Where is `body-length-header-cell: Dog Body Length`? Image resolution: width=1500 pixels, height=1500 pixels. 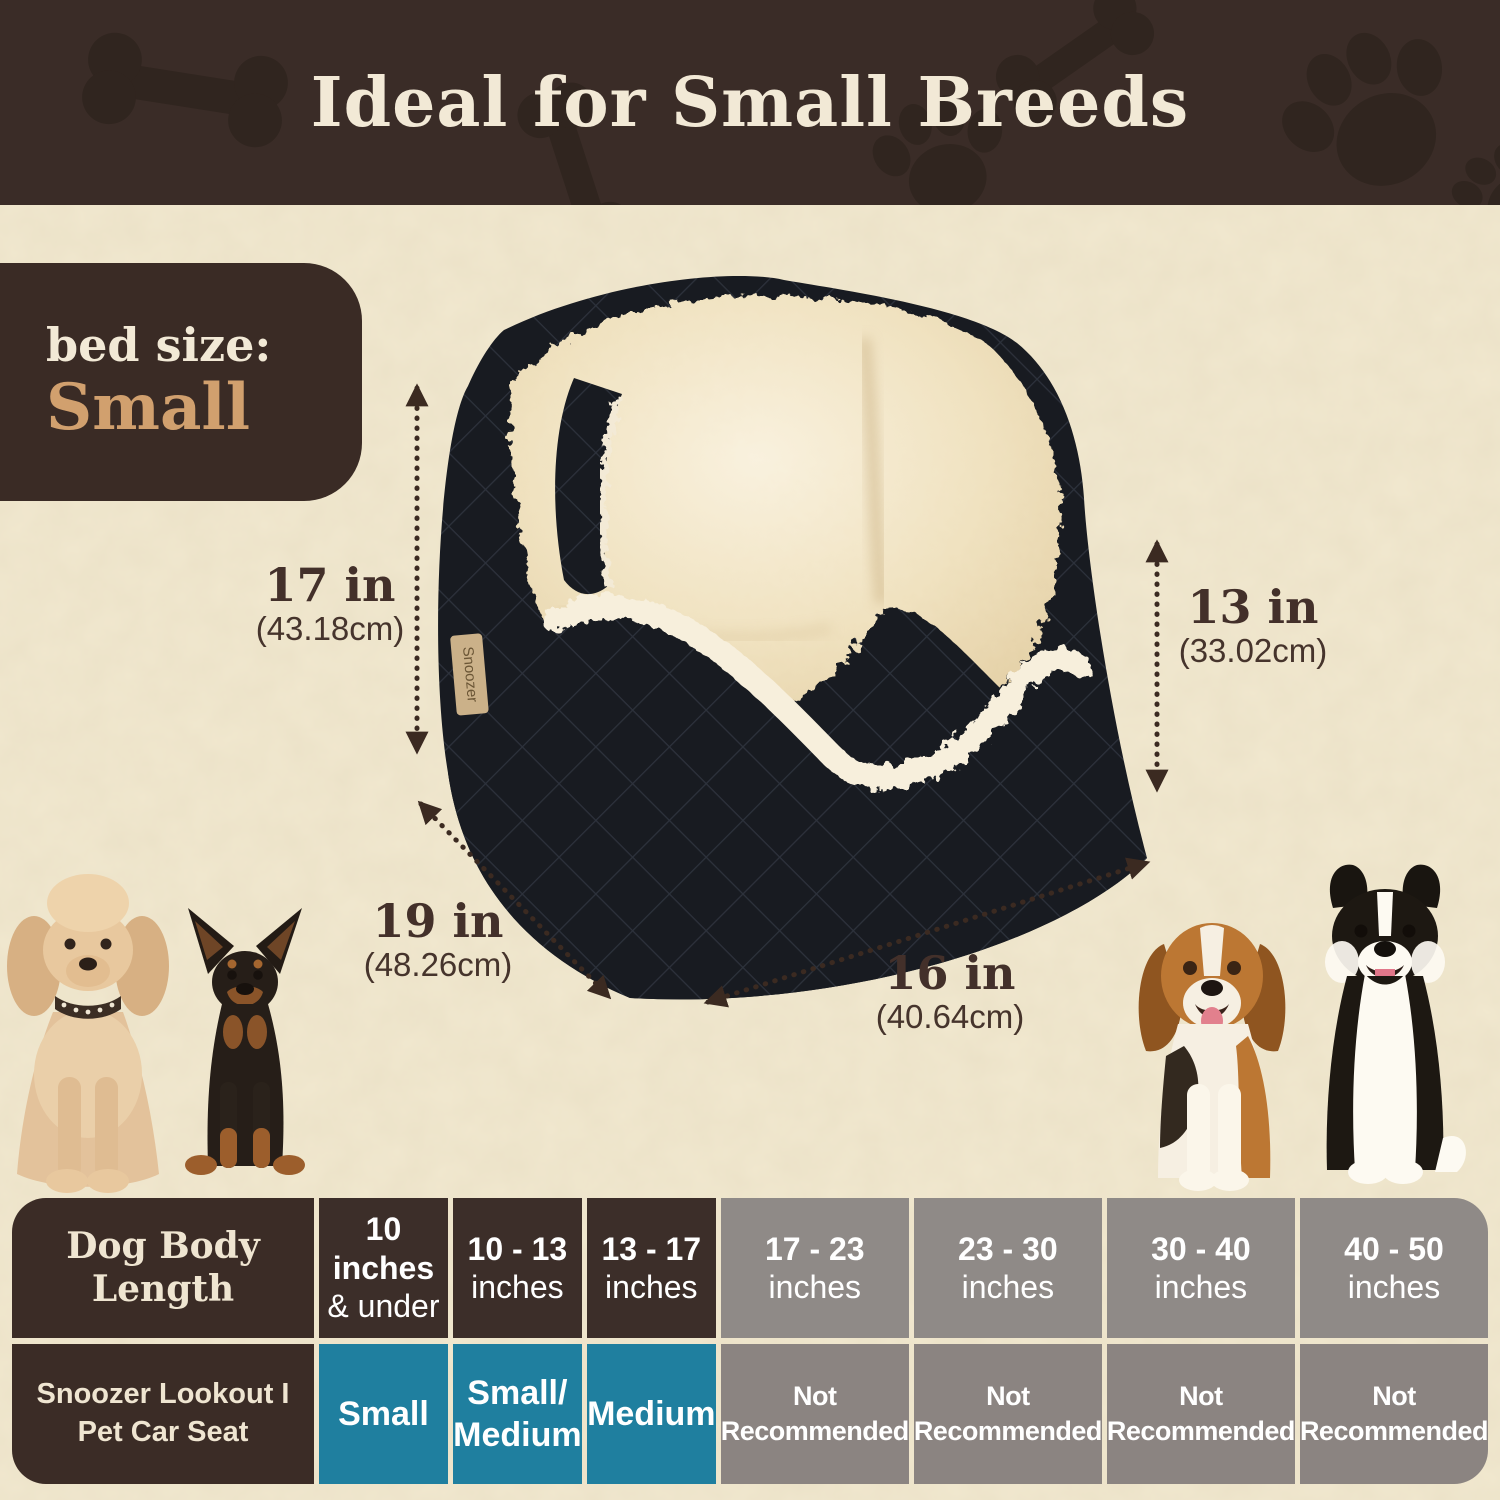 body-length-header-cell: Dog Body Length is located at coordinates (163, 1268).